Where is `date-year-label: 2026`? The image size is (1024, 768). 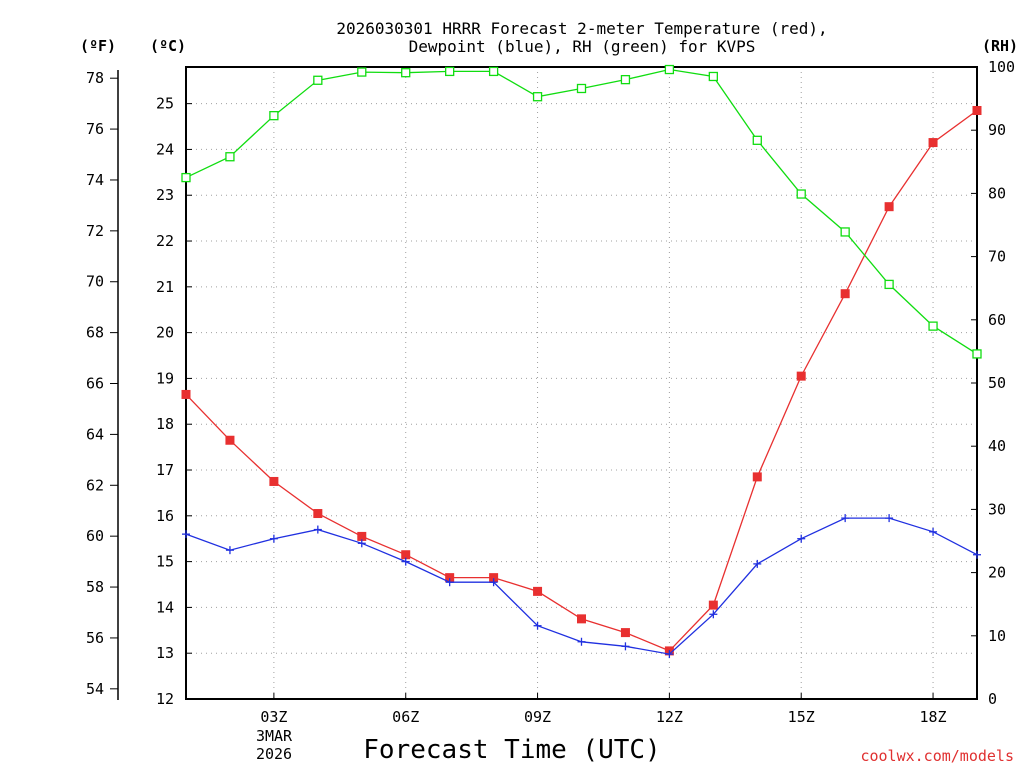 date-year-label: 2026 is located at coordinates (274, 754).